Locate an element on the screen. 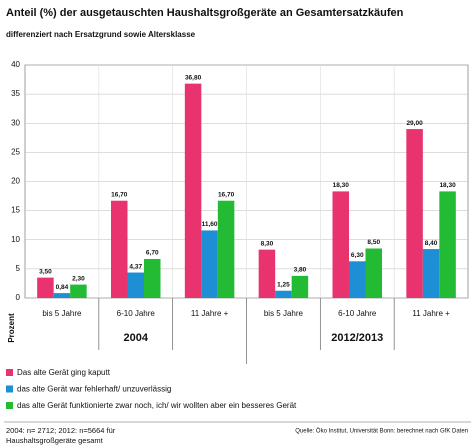 Image resolution: width=475 pixels, height=447 pixels. y-tick-label: 25 is located at coordinates (15, 151).